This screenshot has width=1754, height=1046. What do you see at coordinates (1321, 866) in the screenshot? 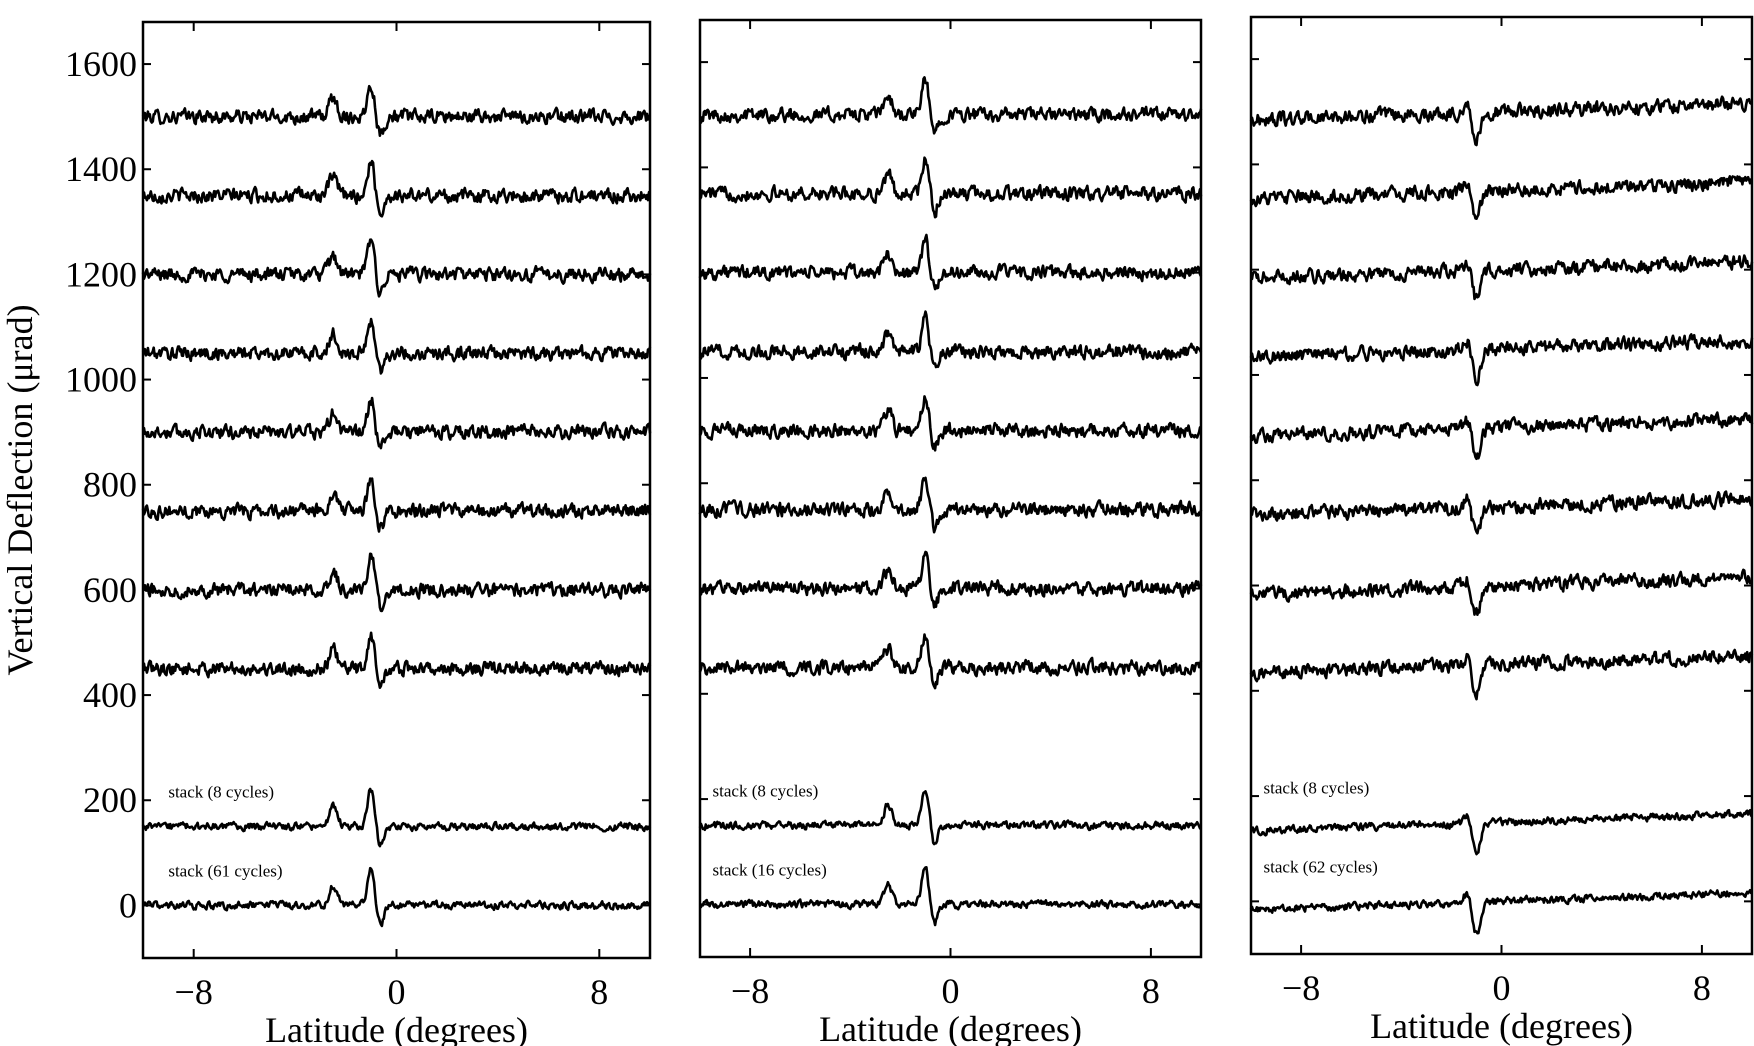
I see `stack-label: stack (62 cycles)` at bounding box center [1321, 866].